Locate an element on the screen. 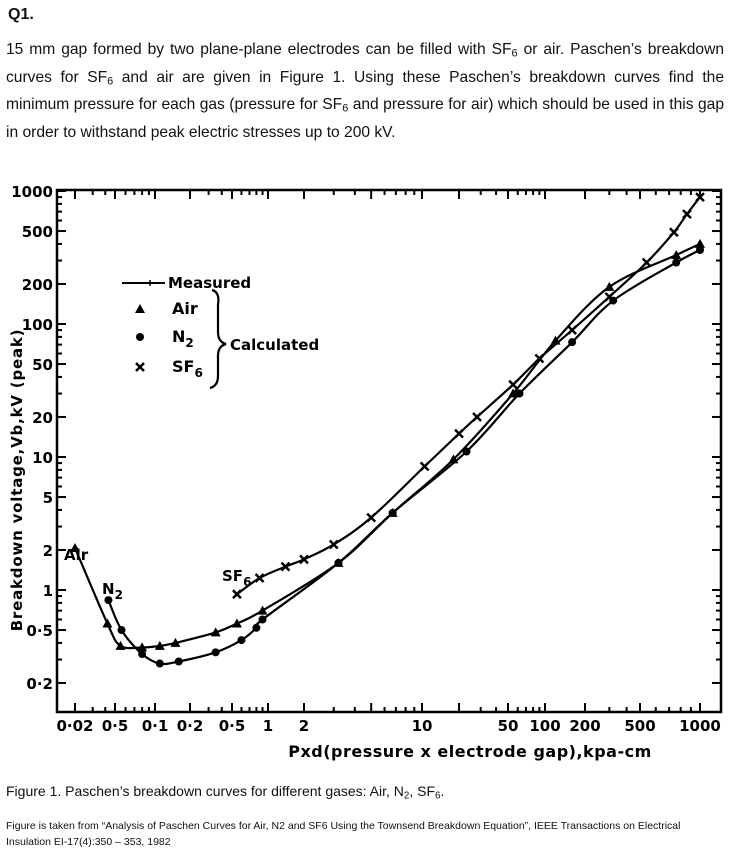 Image resolution: width=729 pixels, height=852 pixels. x-tick-label: 0·1 is located at coordinates (155, 726).